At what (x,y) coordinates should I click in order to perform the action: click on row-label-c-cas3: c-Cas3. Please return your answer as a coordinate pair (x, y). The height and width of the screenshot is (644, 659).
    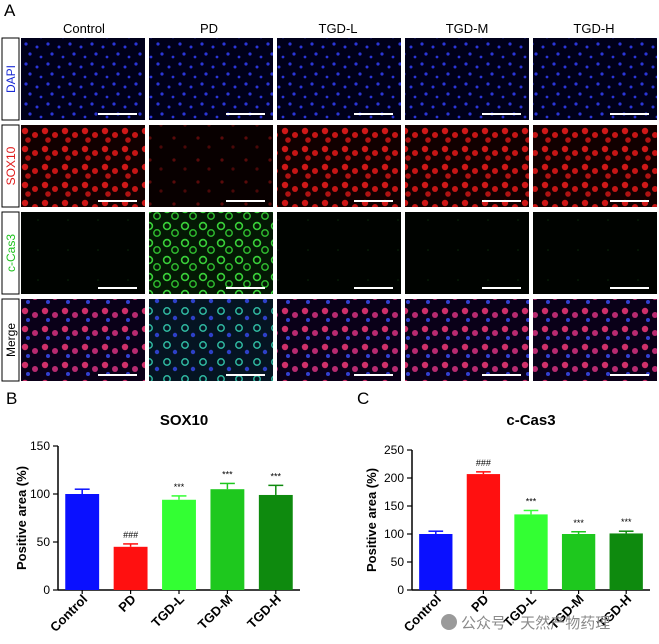
    Looking at the image, I should click on (11, 253).